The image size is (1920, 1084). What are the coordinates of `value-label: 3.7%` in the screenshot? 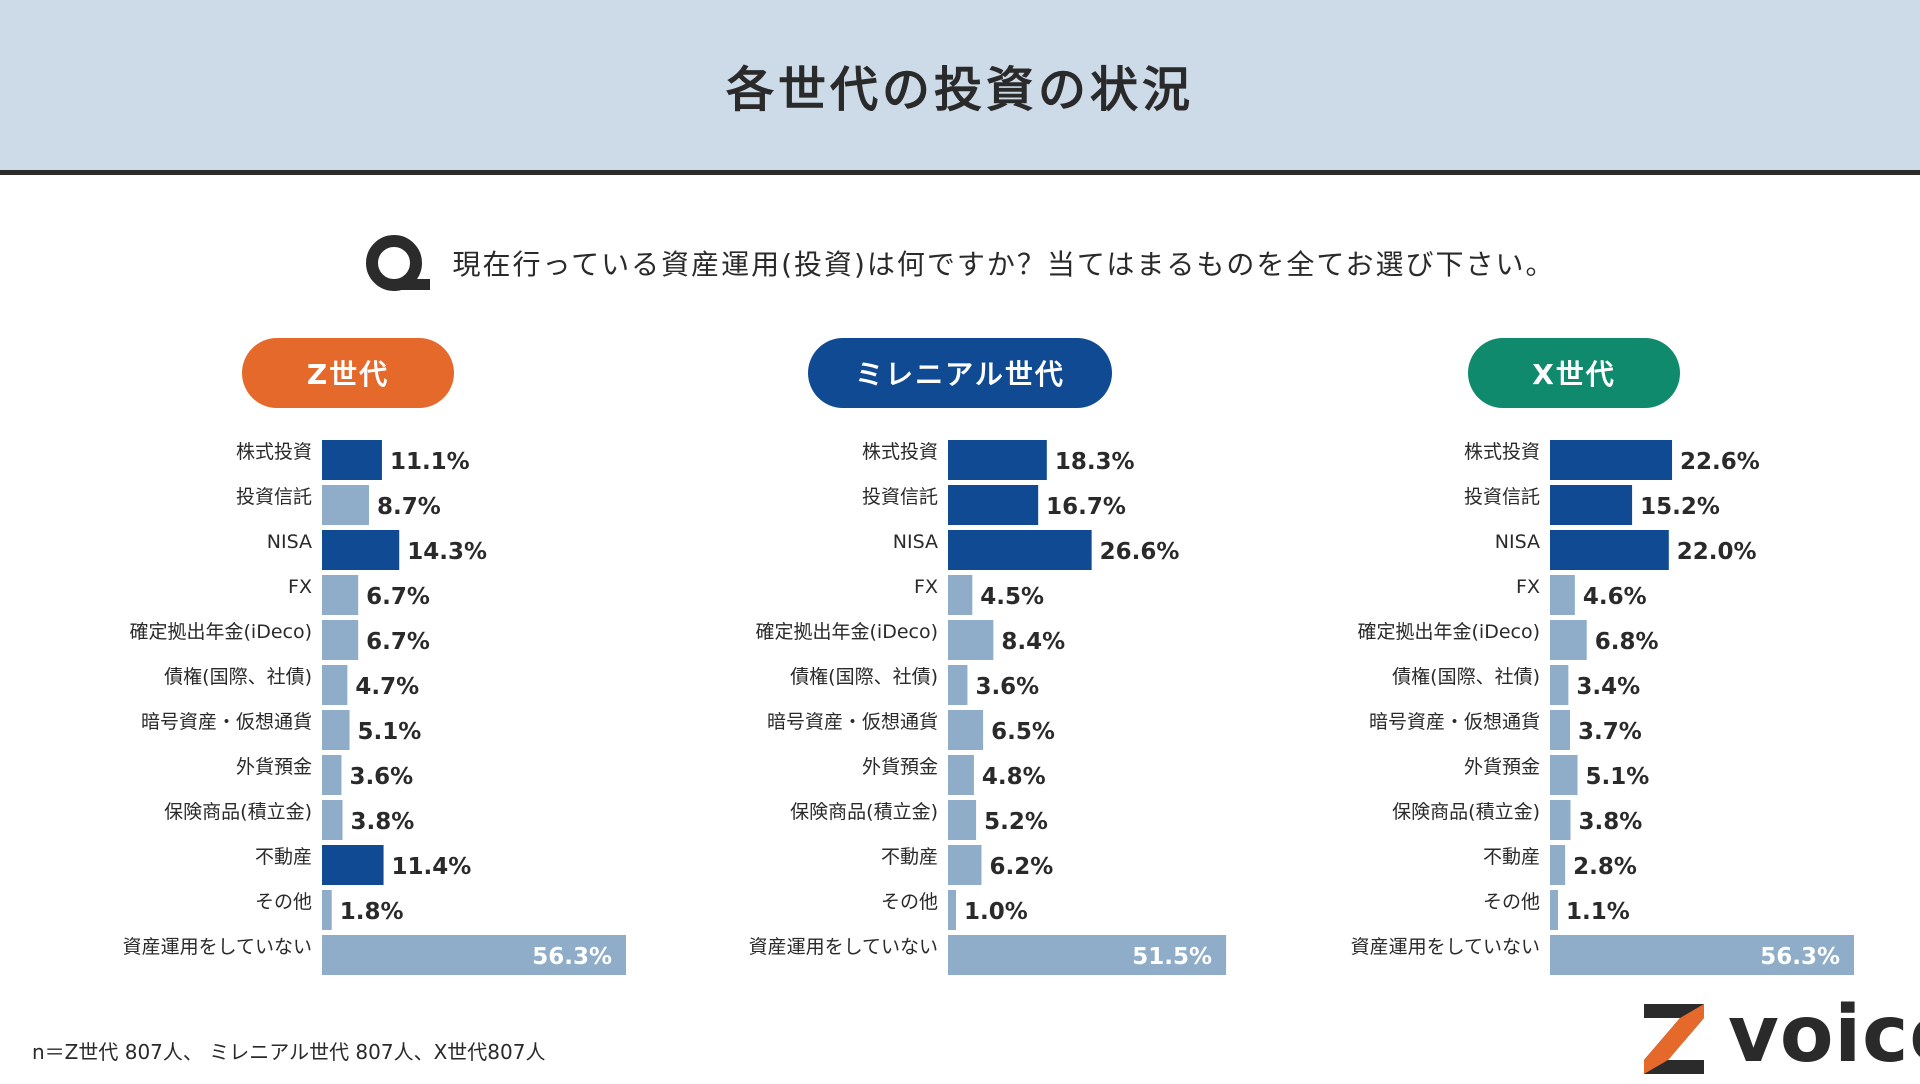 It's located at (1610, 732).